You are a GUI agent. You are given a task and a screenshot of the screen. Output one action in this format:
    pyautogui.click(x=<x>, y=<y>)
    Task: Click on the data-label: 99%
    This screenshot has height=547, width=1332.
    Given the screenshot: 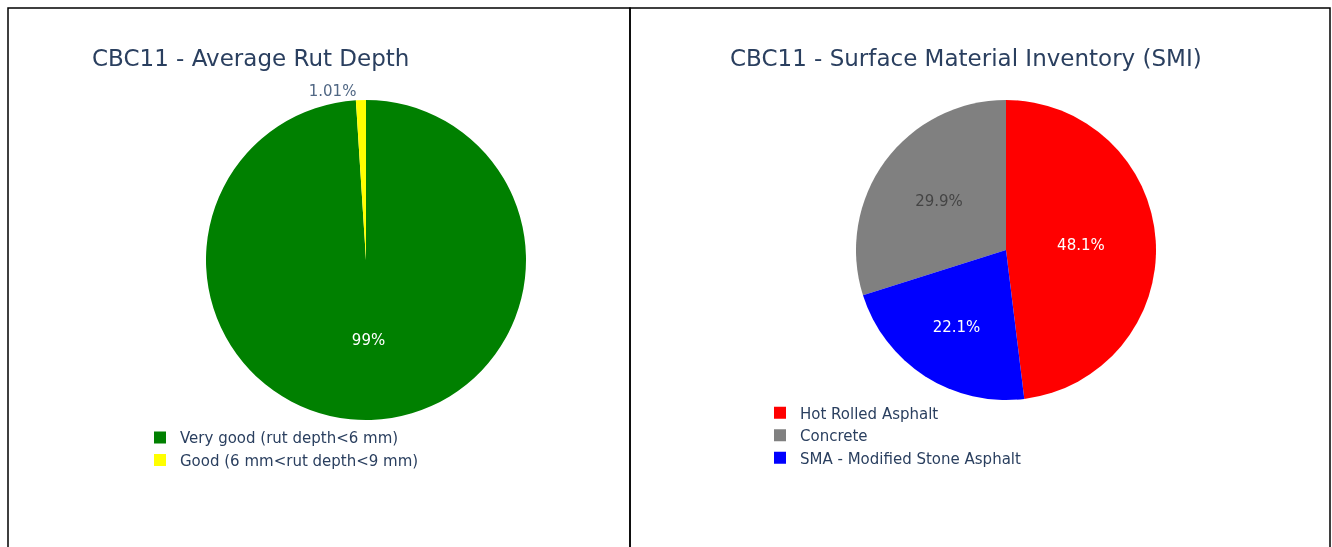 What is the action you would take?
    pyautogui.click(x=368, y=339)
    